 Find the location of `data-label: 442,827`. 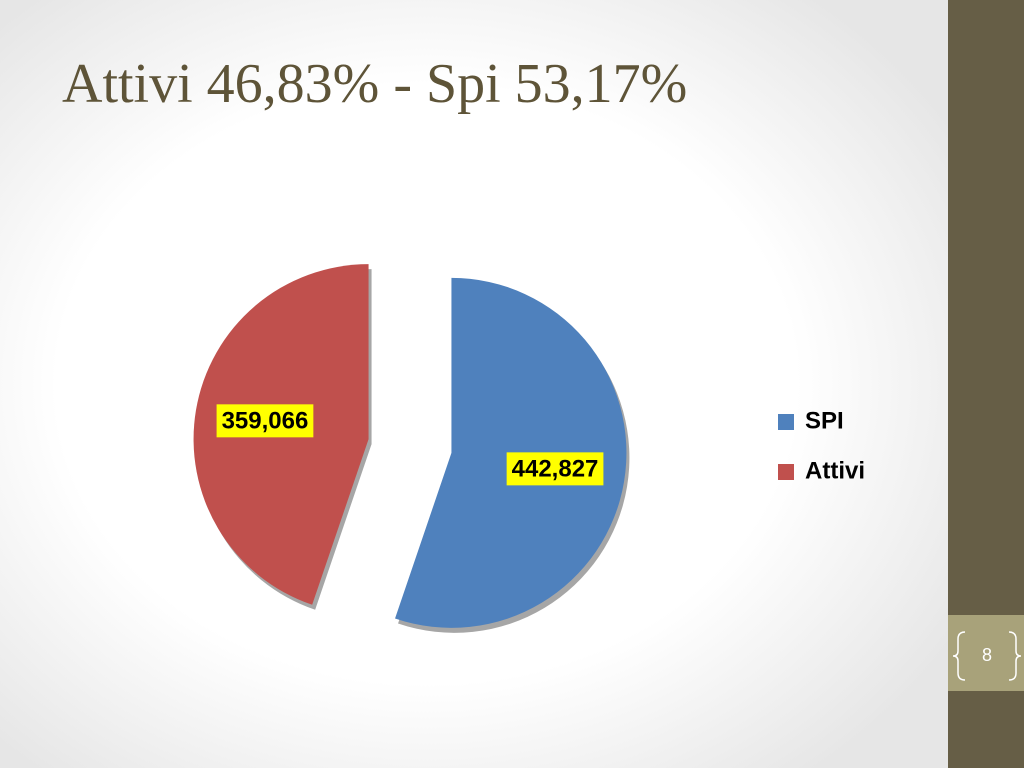

data-label: 442,827 is located at coordinates (555, 468).